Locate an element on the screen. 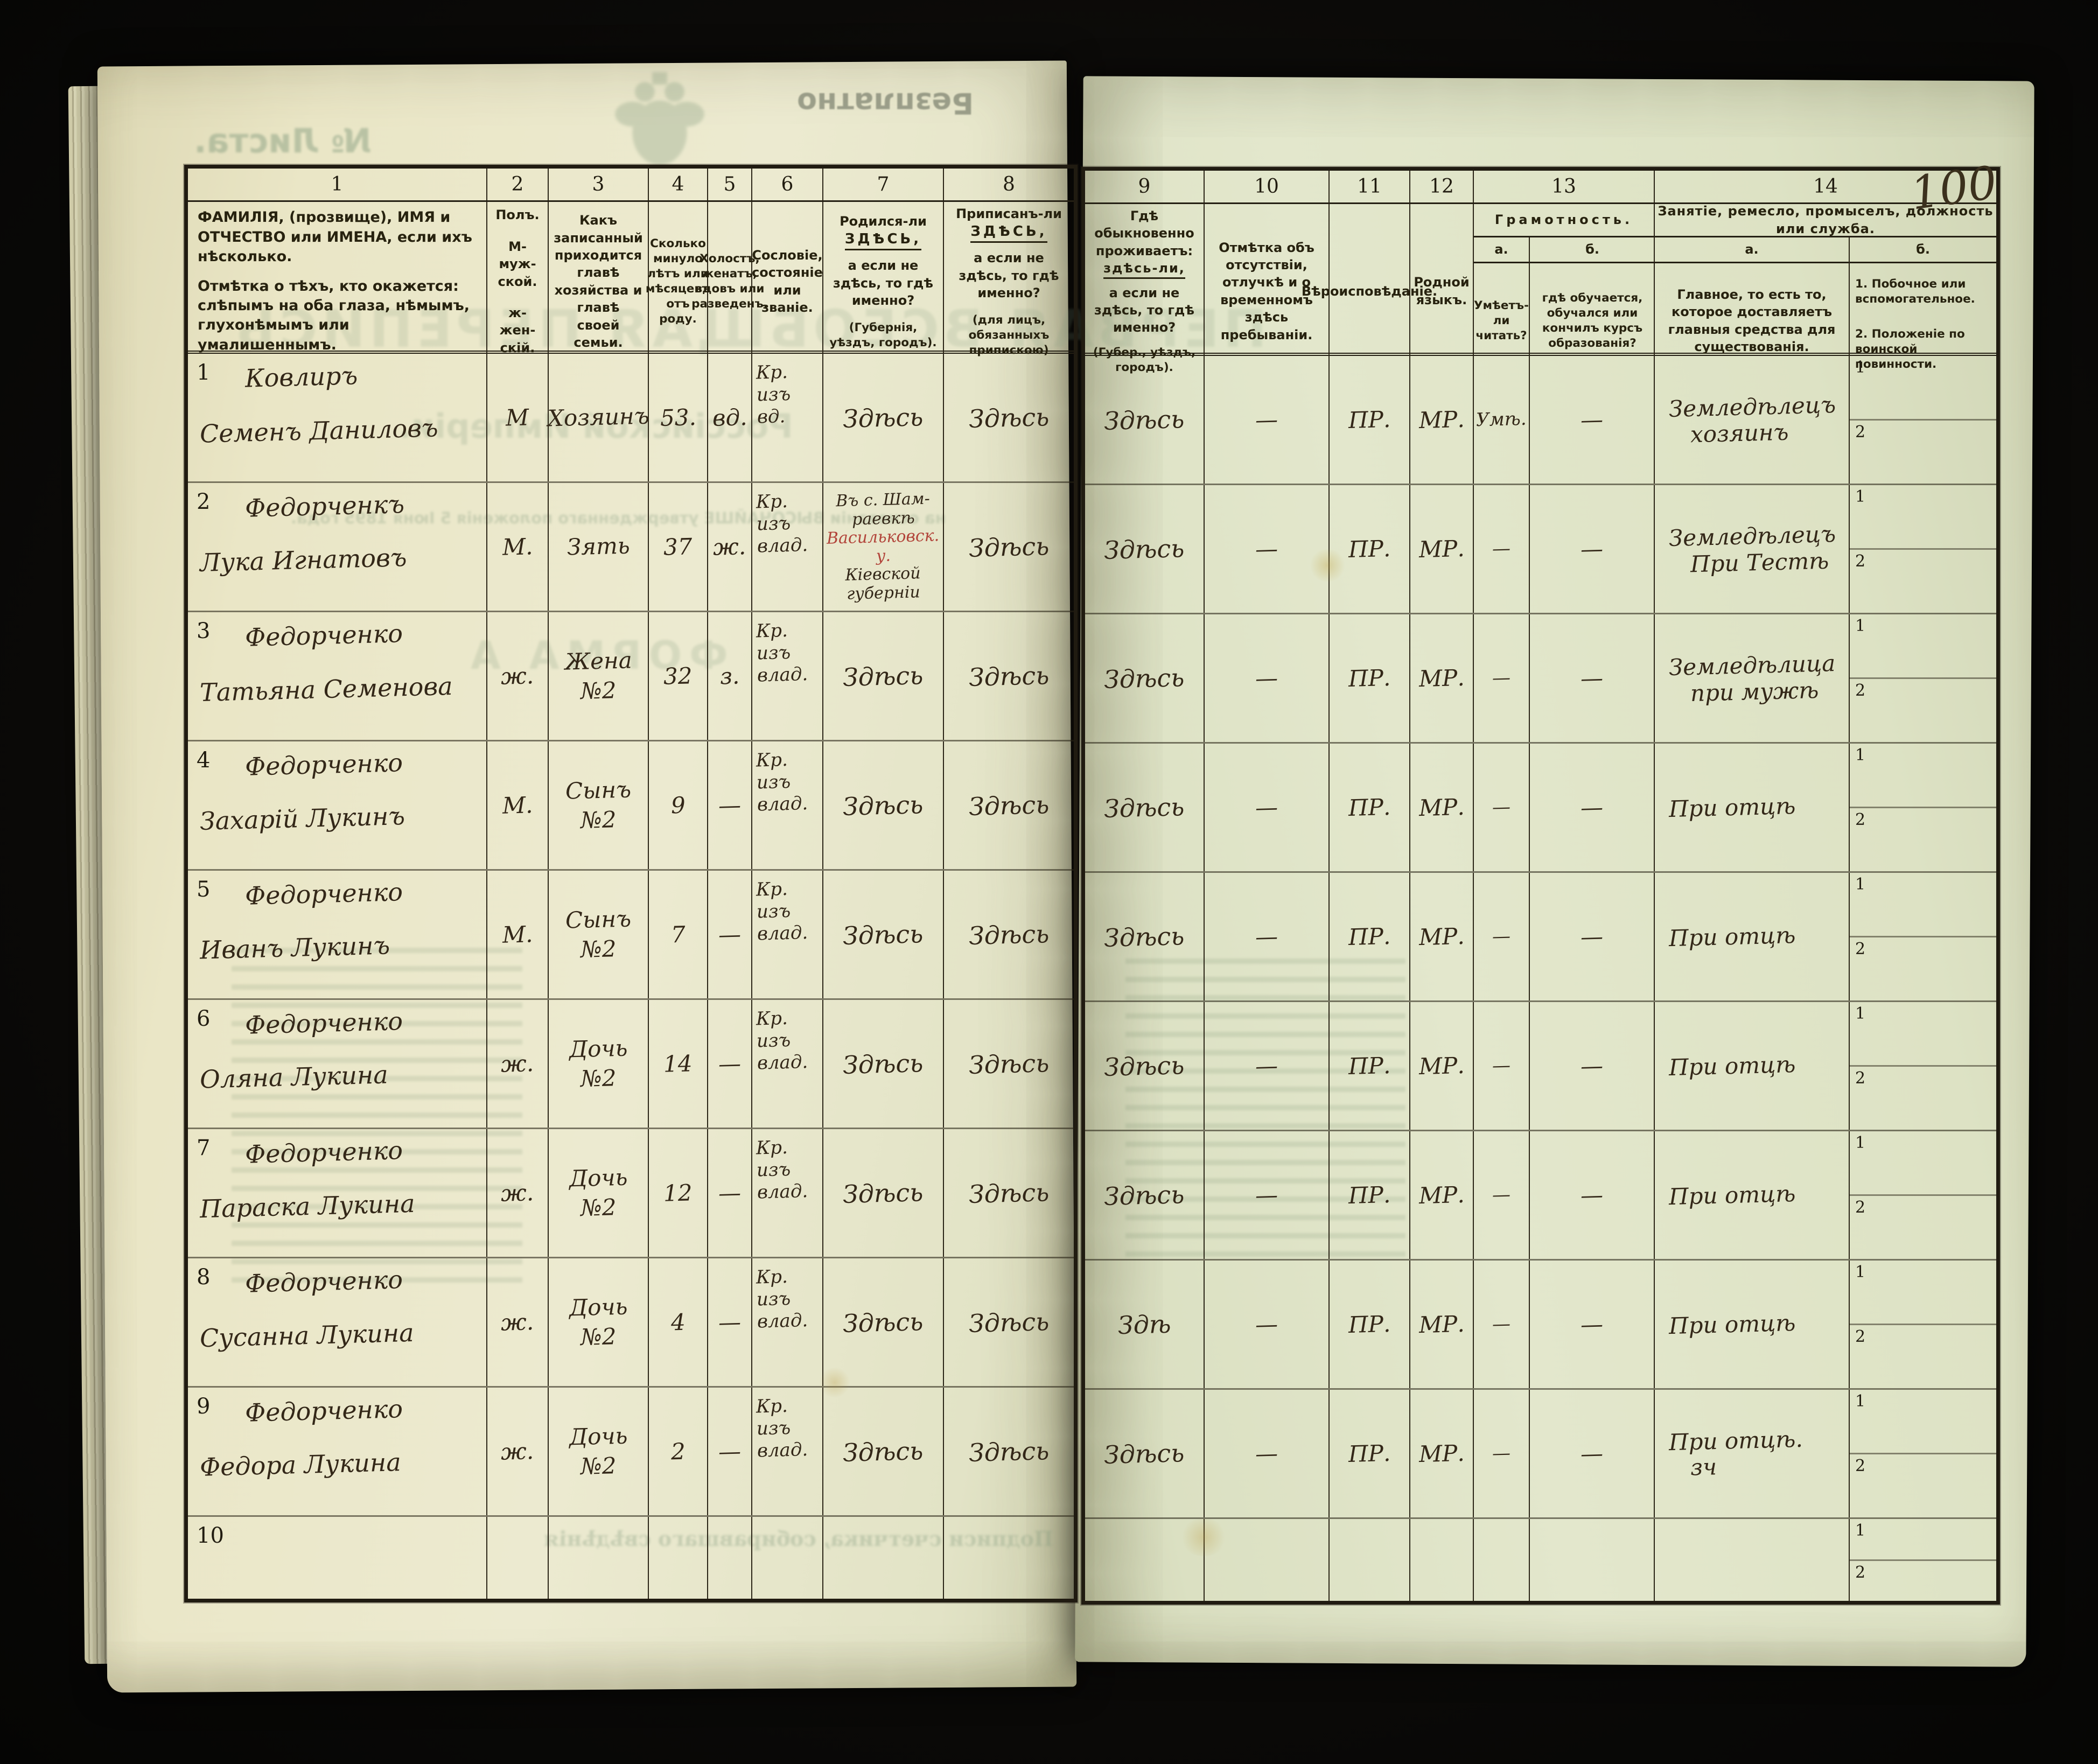 The image size is (2098, 1764). col4-number: 4 is located at coordinates (679, 184).